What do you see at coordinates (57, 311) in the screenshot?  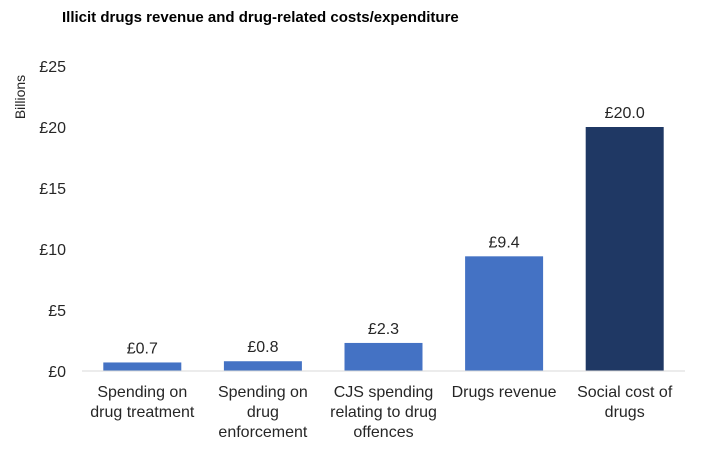 I see `y-tick-label: £5` at bounding box center [57, 311].